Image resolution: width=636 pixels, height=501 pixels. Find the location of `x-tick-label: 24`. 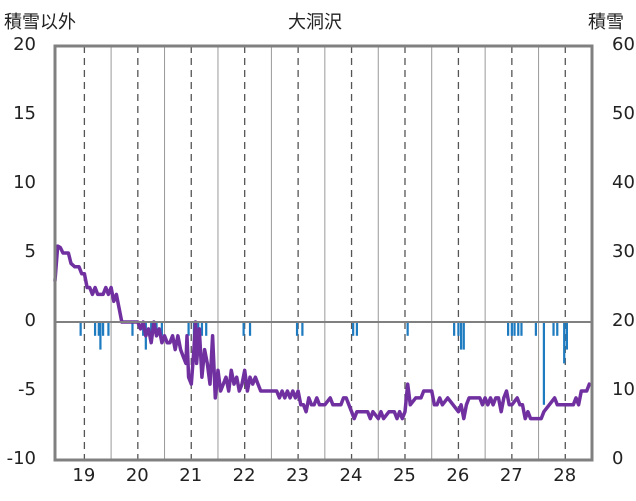

x-tick-label: 24 is located at coordinates (351, 475).